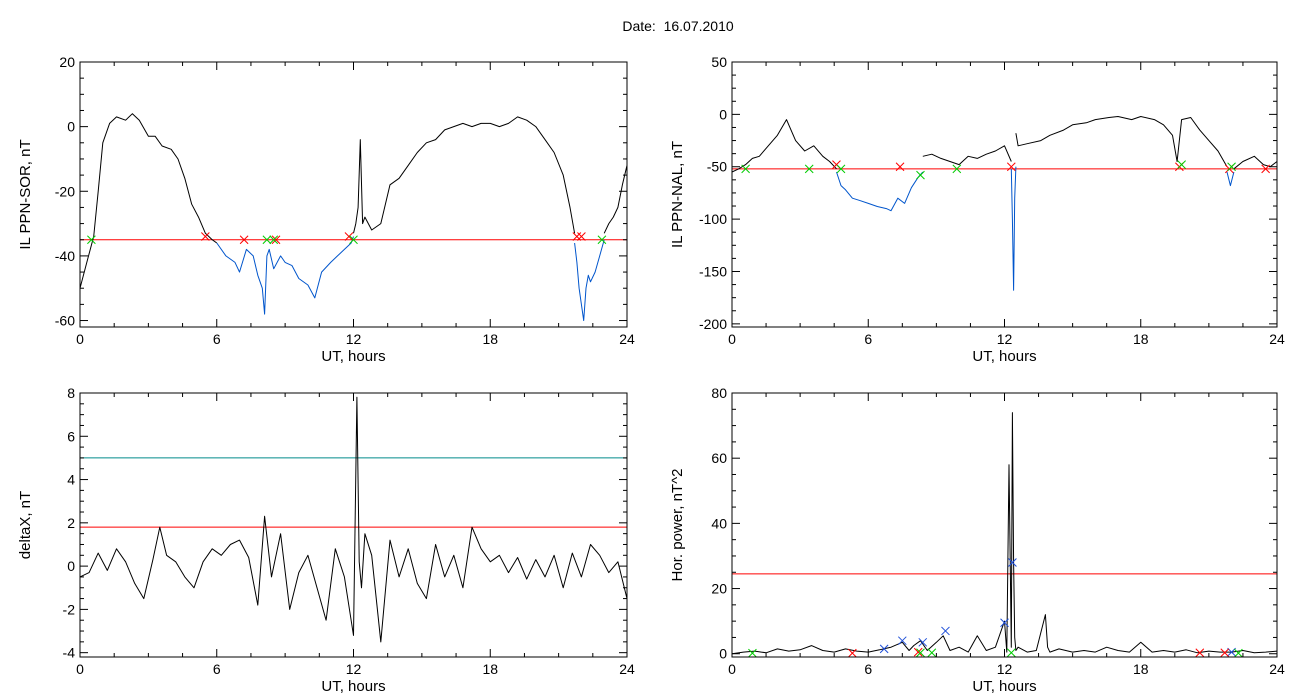 The image size is (1300, 700). What do you see at coordinates (717, 167) in the screenshot?
I see `y-tick-label: -50` at bounding box center [717, 167].